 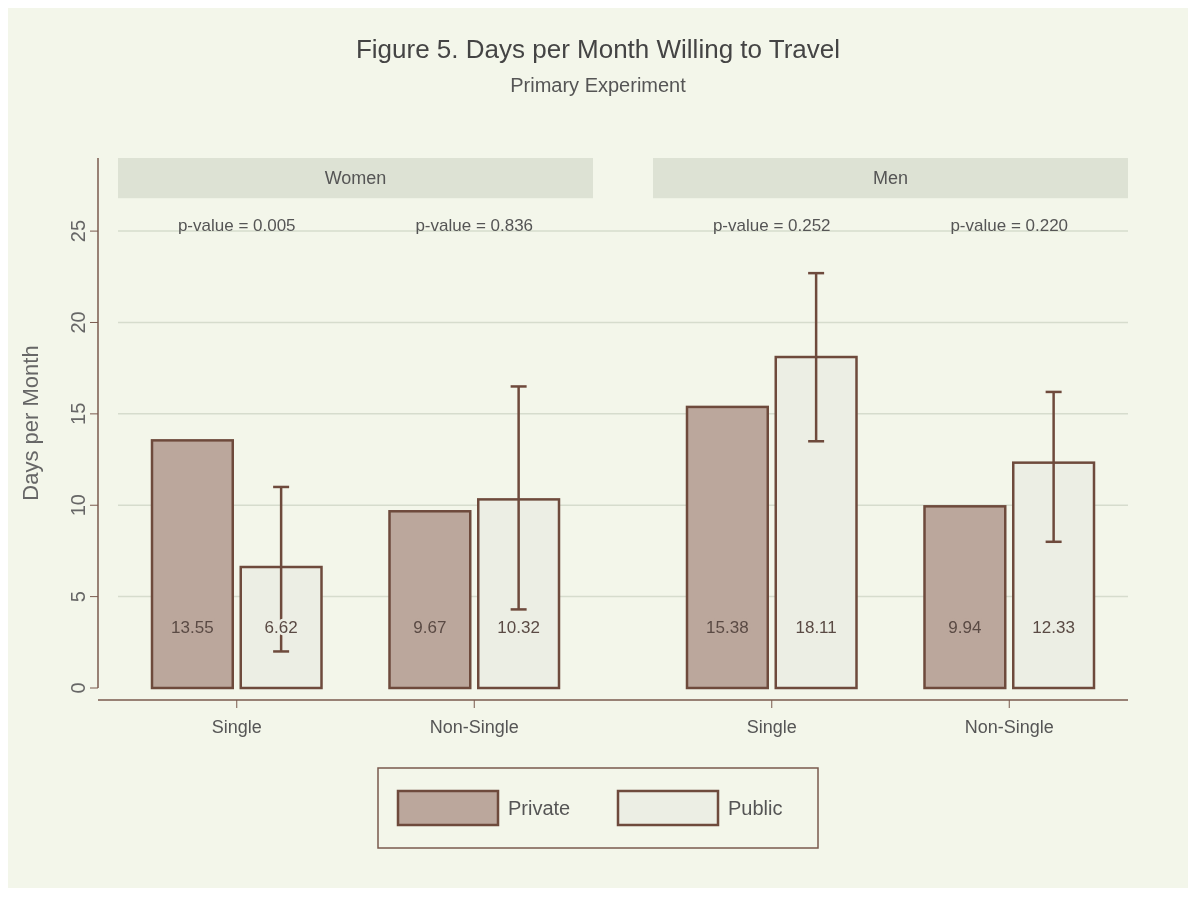 I want to click on data-label: 9.94, so click(x=965, y=627).